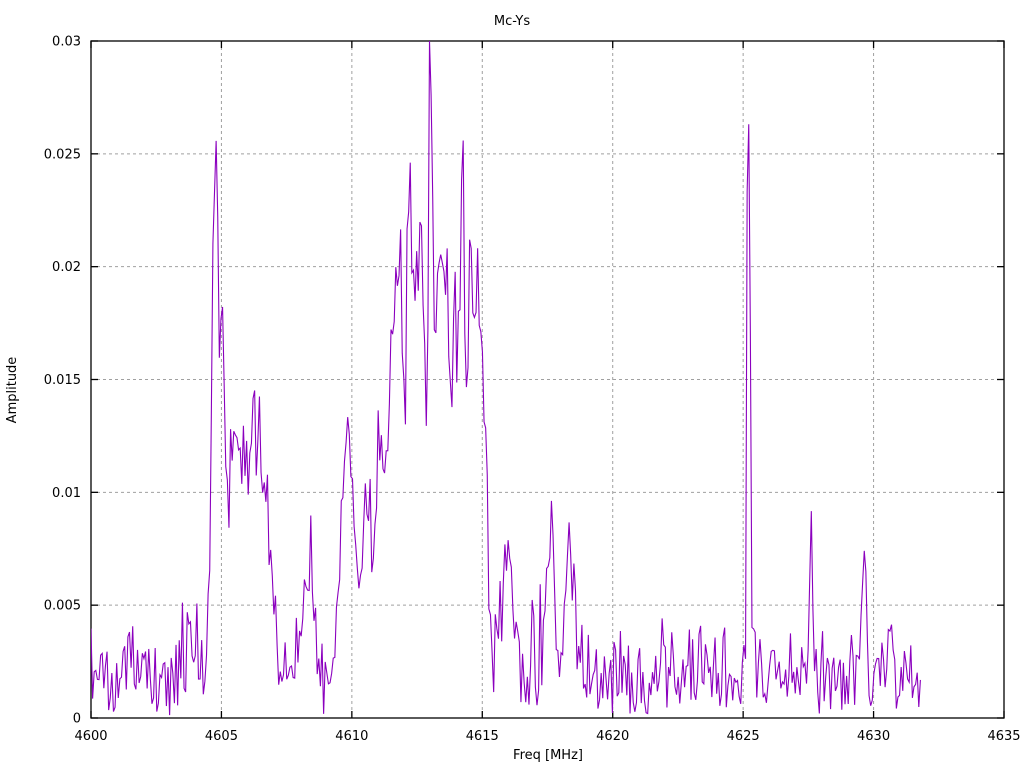  What do you see at coordinates (548, 755) in the screenshot?
I see `x-axis-label: Freq [MHz]` at bounding box center [548, 755].